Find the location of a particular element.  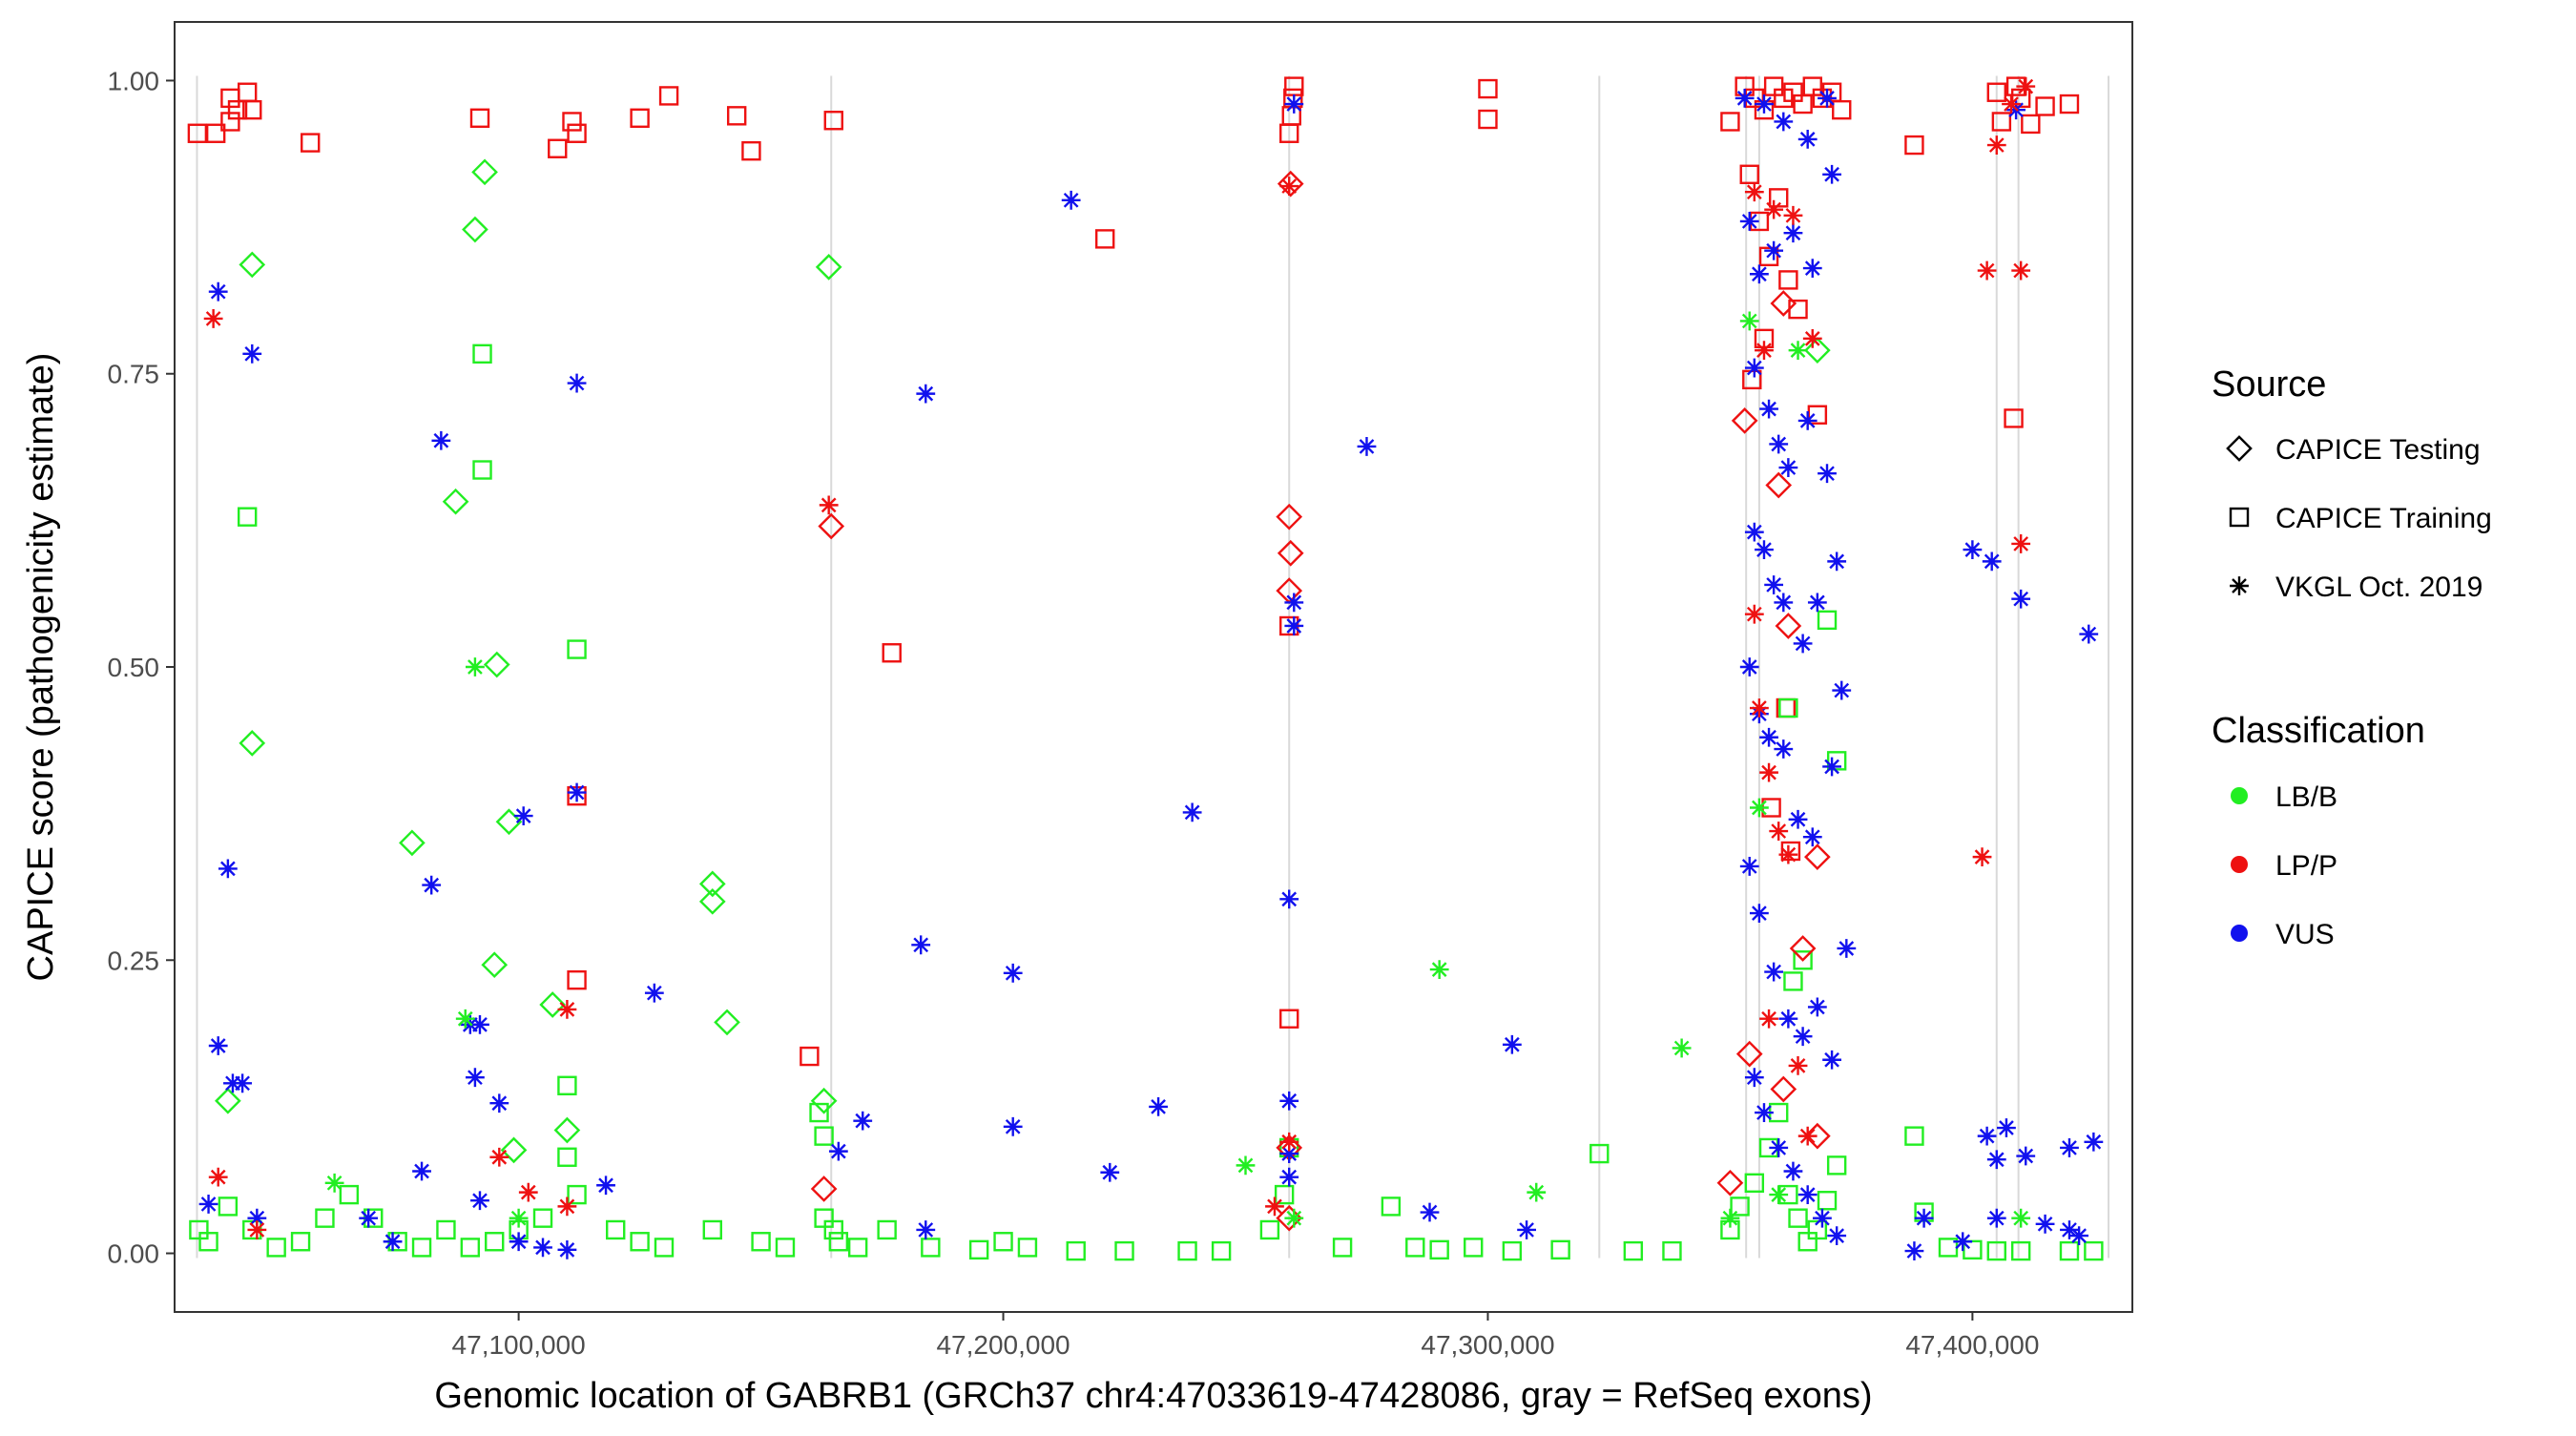

legend-label: CAPICE Training is located at coordinates (2383, 518).